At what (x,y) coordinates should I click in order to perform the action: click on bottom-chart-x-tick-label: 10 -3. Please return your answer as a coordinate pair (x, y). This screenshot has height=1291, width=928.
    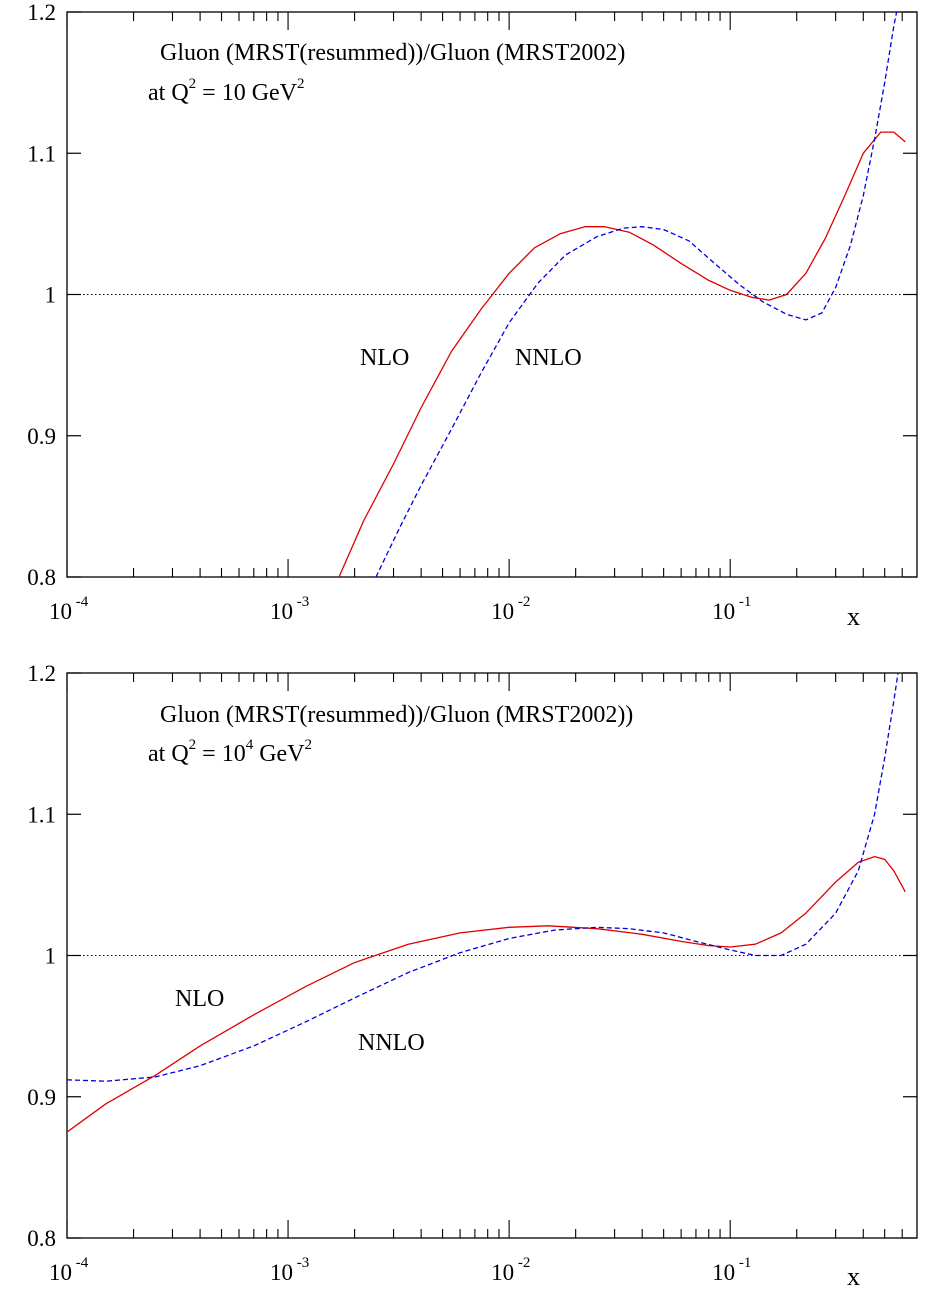
    Looking at the image, I should click on (289, 1270).